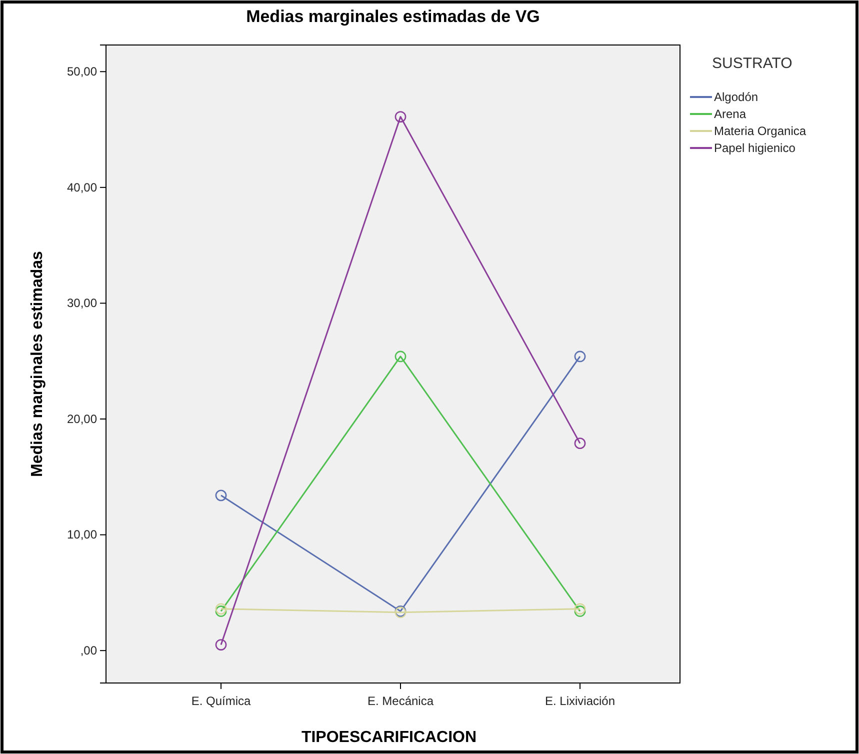 This screenshot has height=754, width=859. Describe the element at coordinates (755, 148) in the screenshot. I see `legend-label: Papel higienico` at that location.